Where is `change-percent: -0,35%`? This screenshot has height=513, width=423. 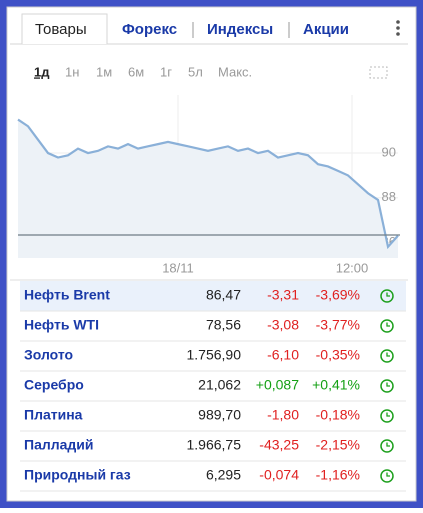
change-percent: -0,35% is located at coordinates (338, 355).